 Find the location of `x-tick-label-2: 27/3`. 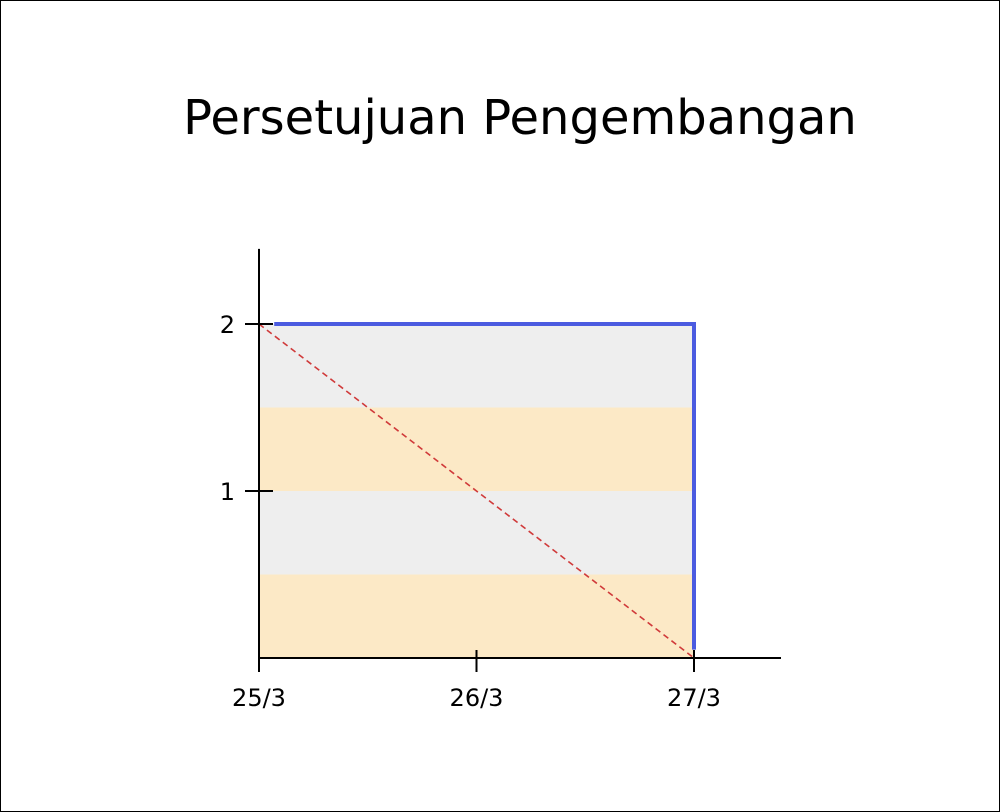

x-tick-label-2: 27/3 is located at coordinates (694, 698).